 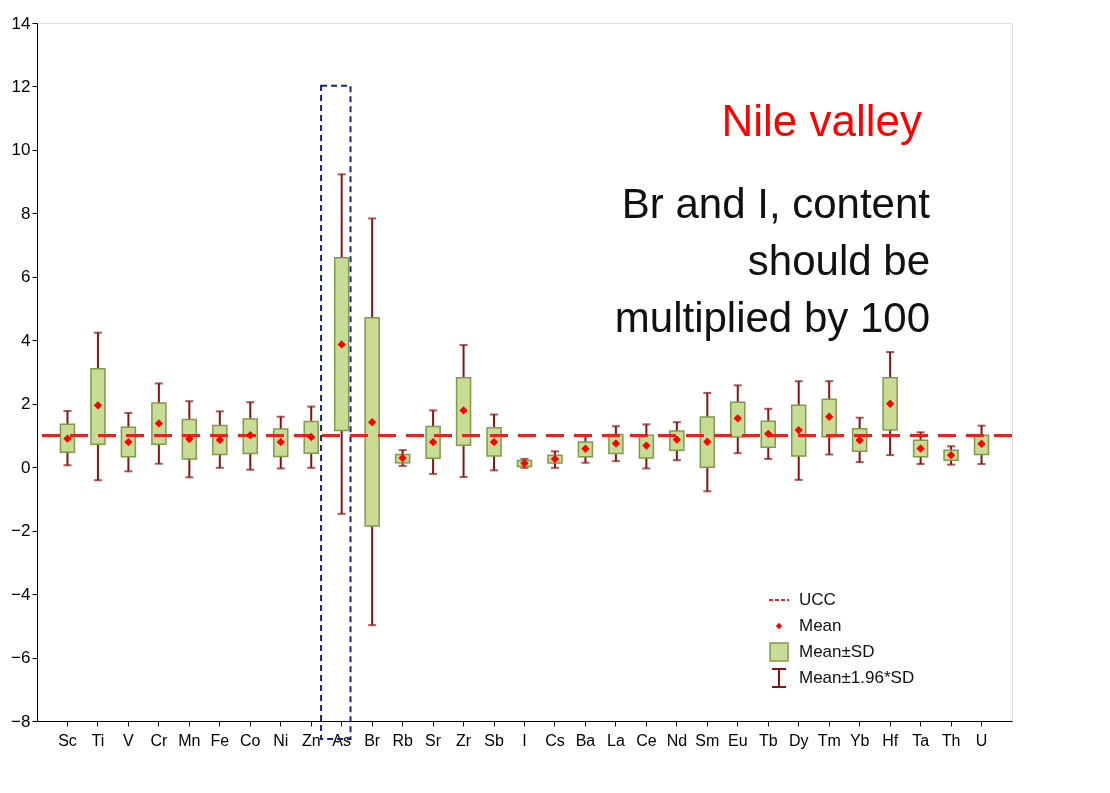 I want to click on x-tick-label: Rb, so click(x=402, y=740).